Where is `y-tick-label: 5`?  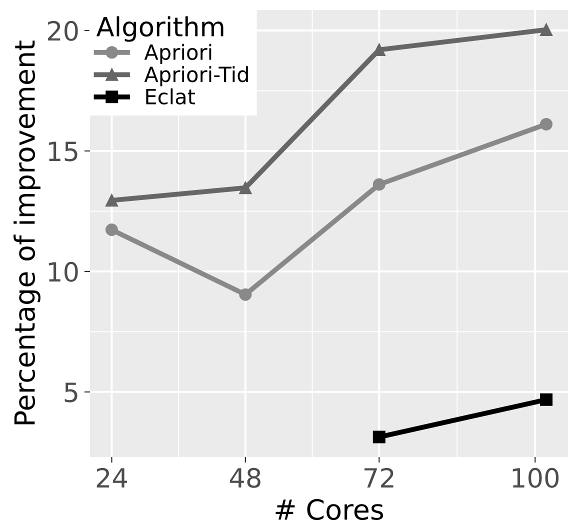 y-tick-label: 5 is located at coordinates (71, 392).